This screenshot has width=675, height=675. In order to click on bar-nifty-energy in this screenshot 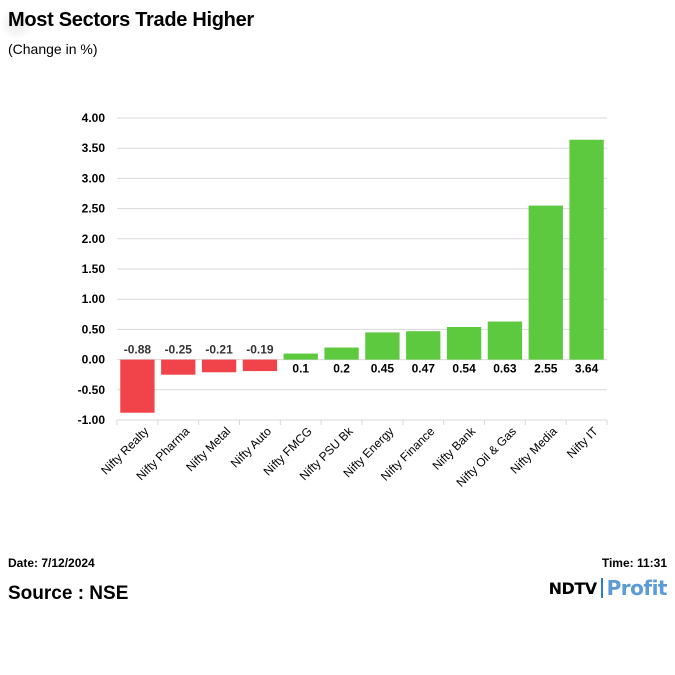, I will do `click(382, 346)`.